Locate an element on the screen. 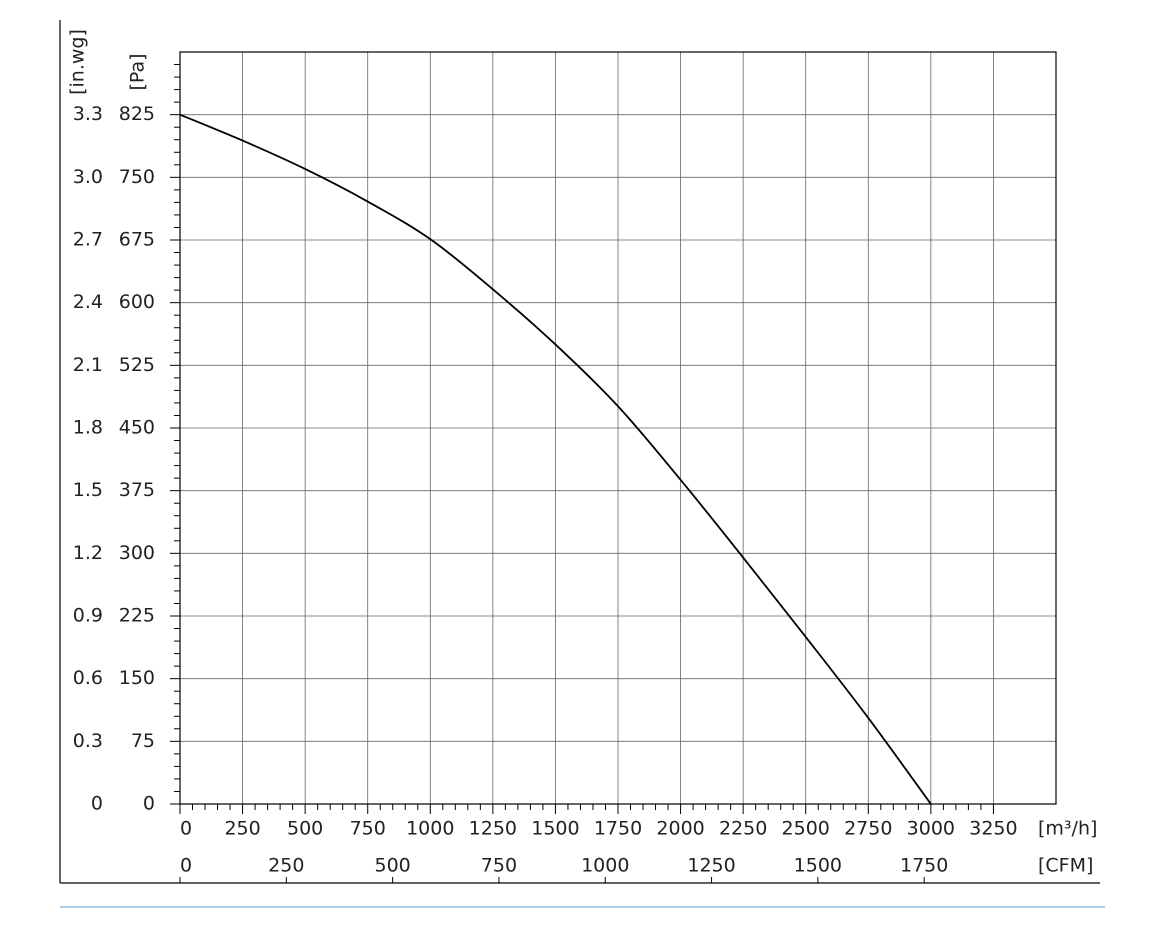  x2-tick-label: 750 is located at coordinates (499, 866).